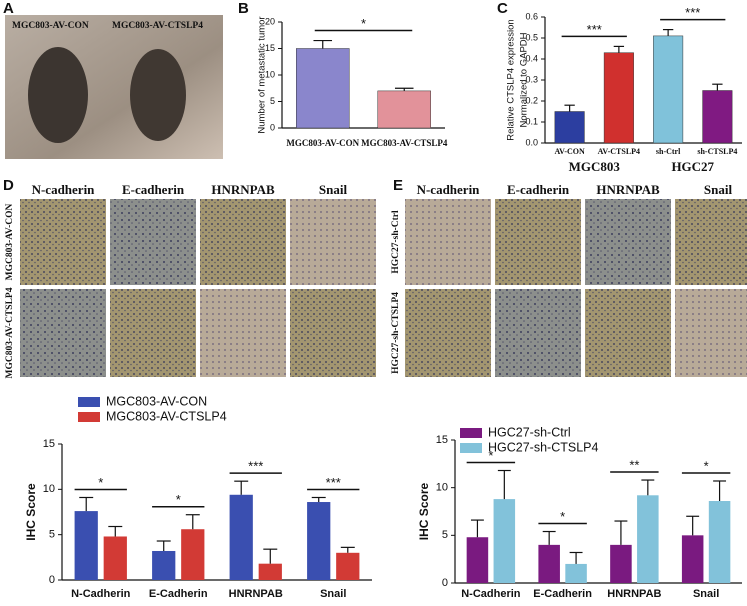 The image size is (747, 606). What do you see at coordinates (262, 74) in the screenshot?
I see `y-axis-label: Number of metastatic tumor` at bounding box center [262, 74].